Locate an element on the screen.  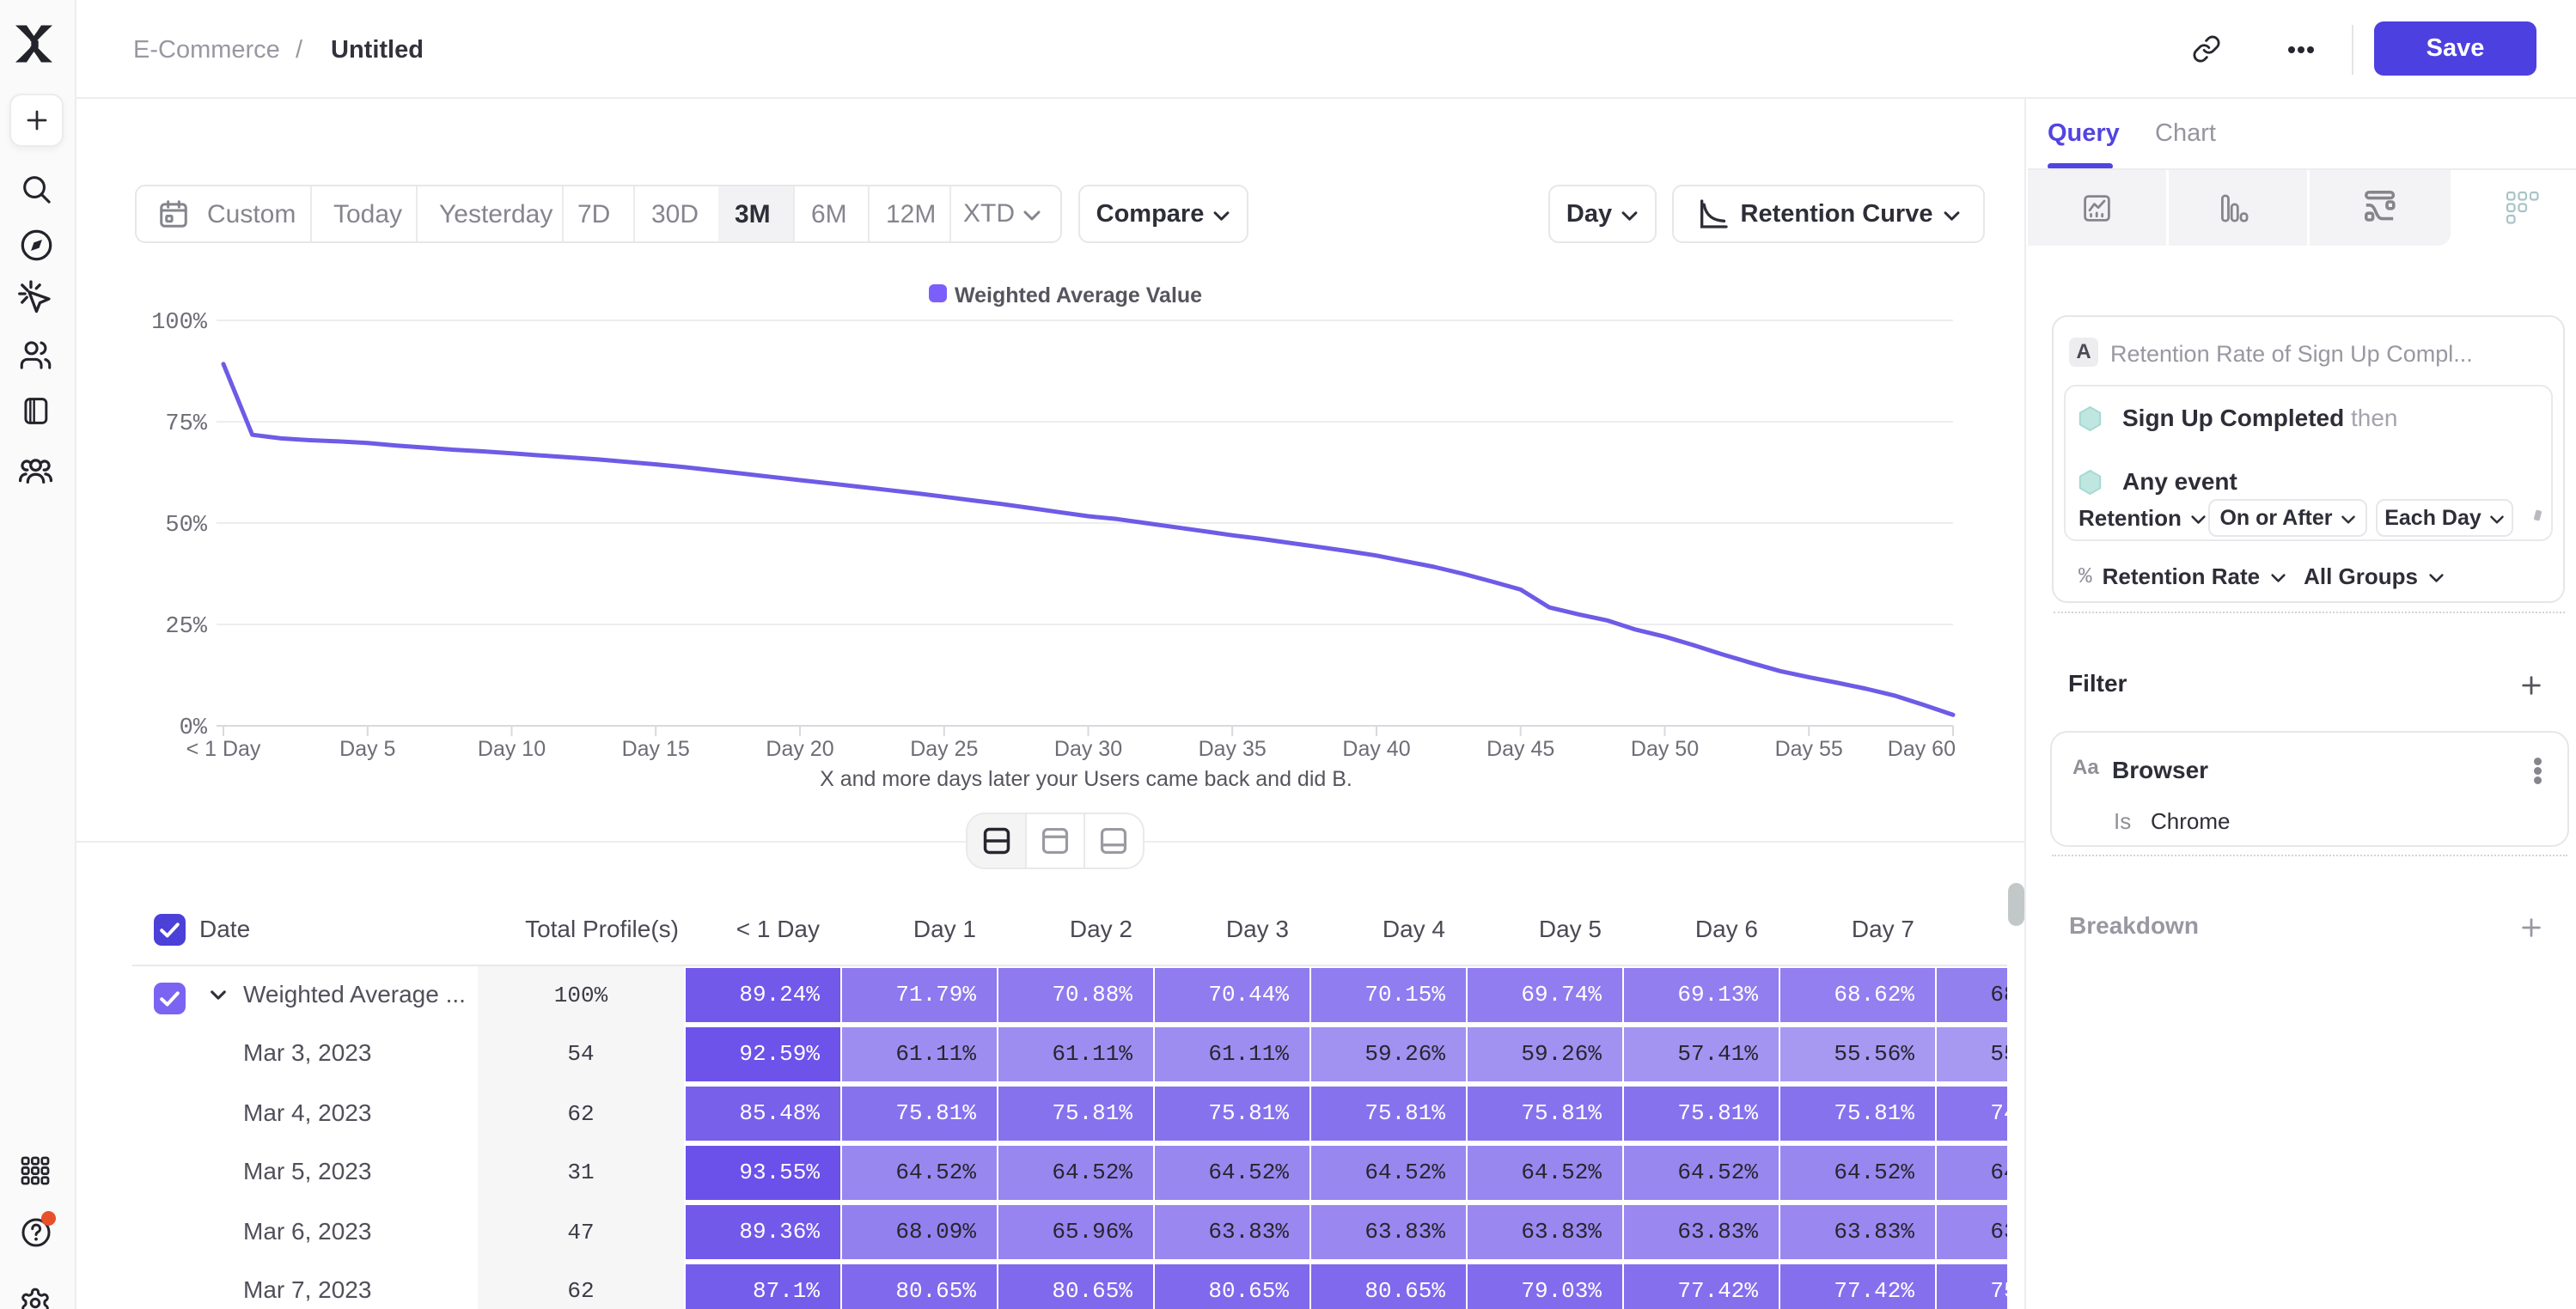
svg-text: Day 55 is located at coordinates (1809, 749).